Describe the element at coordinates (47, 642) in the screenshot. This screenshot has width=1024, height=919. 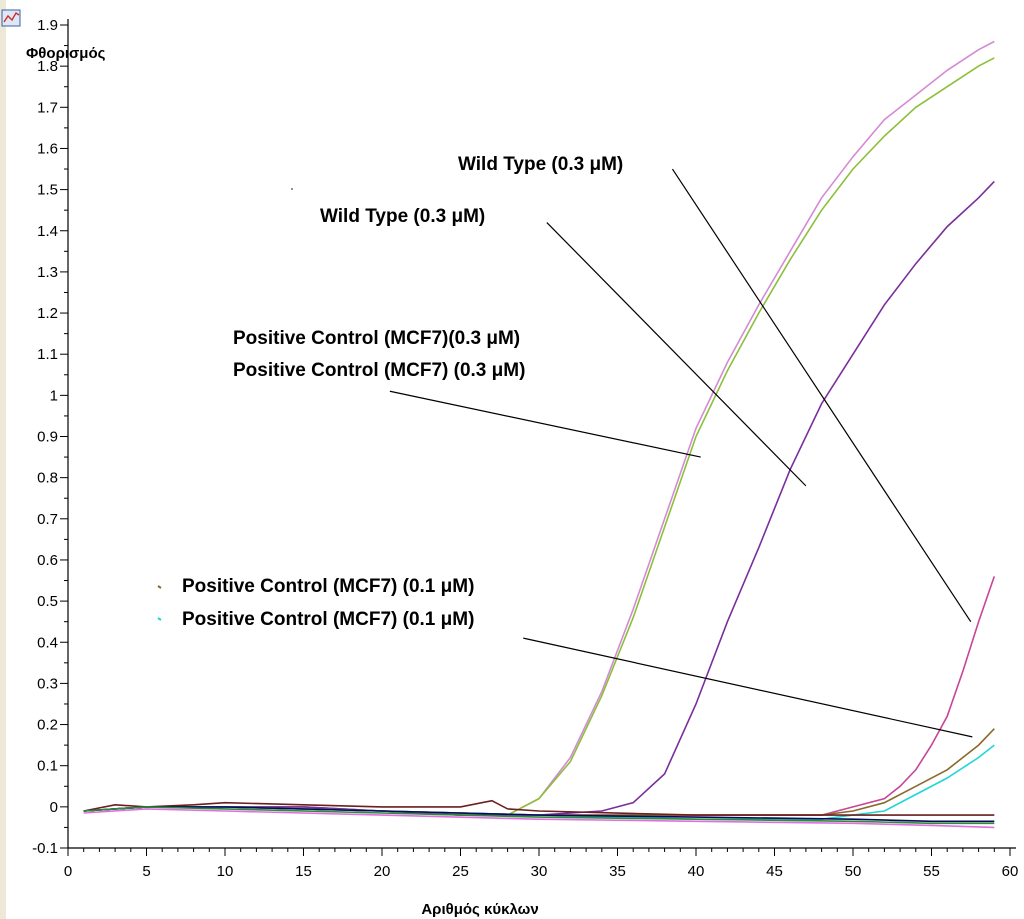
I see `y-tick-label: 0.4` at that location.